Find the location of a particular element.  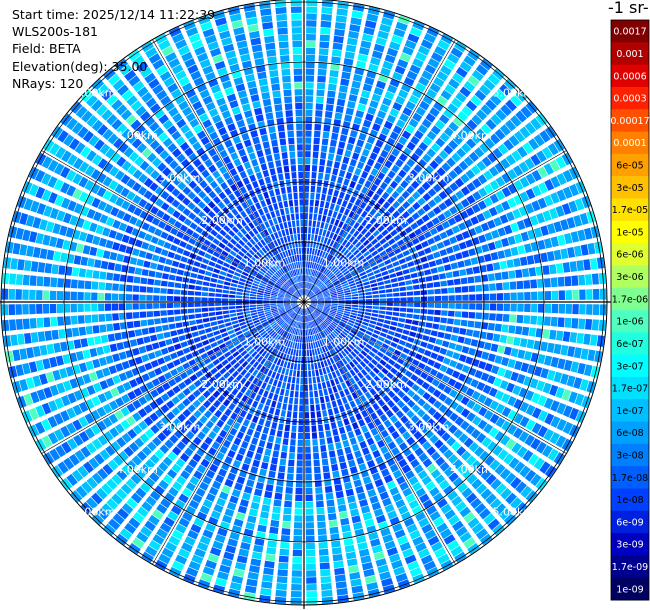

ray is located at coordinates (423, 199).